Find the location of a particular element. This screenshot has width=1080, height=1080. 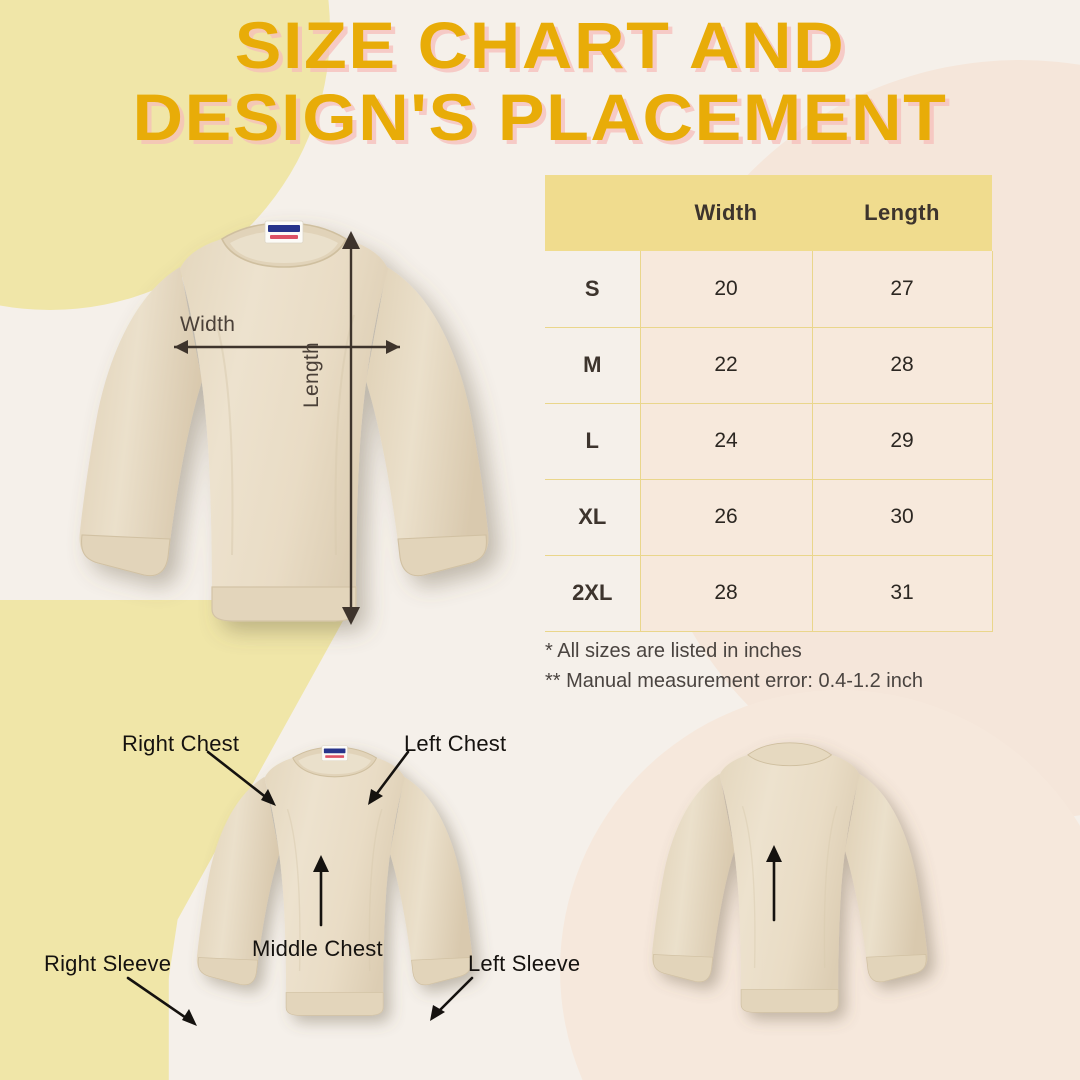

table-row: 2XL 28 31 is located at coordinates (769, 593).